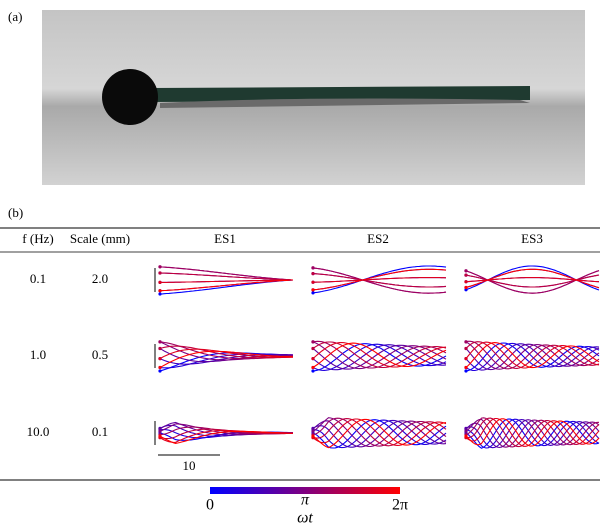 Image resolution: width=600 pixels, height=529 pixels. Describe the element at coordinates (210, 505) in the screenshot. I see `colorbar-label: 0` at that location.